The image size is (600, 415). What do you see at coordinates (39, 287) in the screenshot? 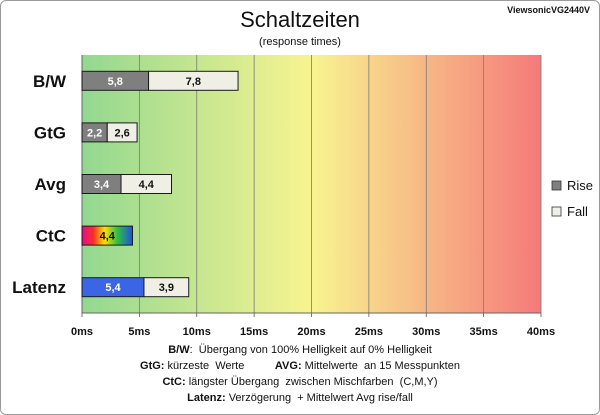
I see `category-label: Latenz` at bounding box center [39, 287].